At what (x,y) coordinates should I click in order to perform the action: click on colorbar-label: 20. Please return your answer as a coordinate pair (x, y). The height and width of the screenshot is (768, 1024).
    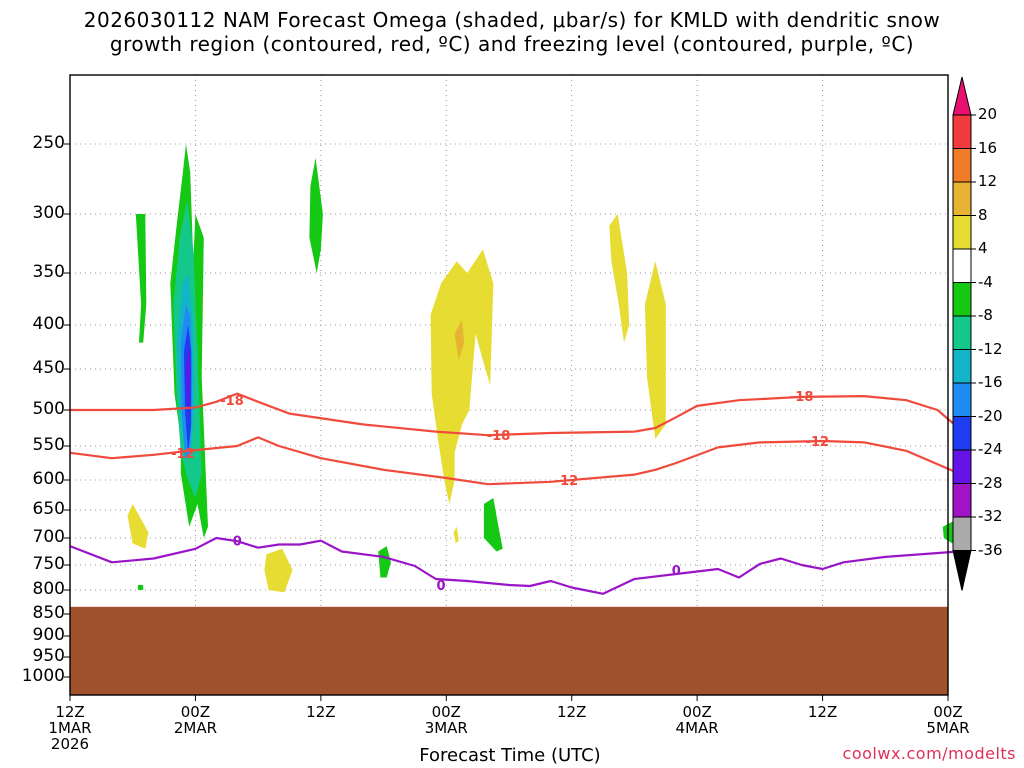
    Looking at the image, I should click on (988, 114).